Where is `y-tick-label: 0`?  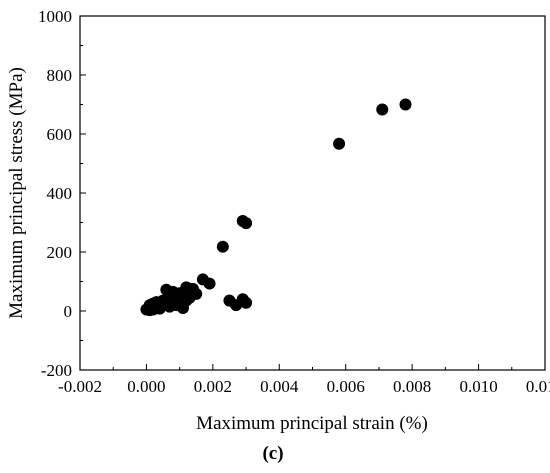
y-tick-label: 0 is located at coordinates (68, 311).